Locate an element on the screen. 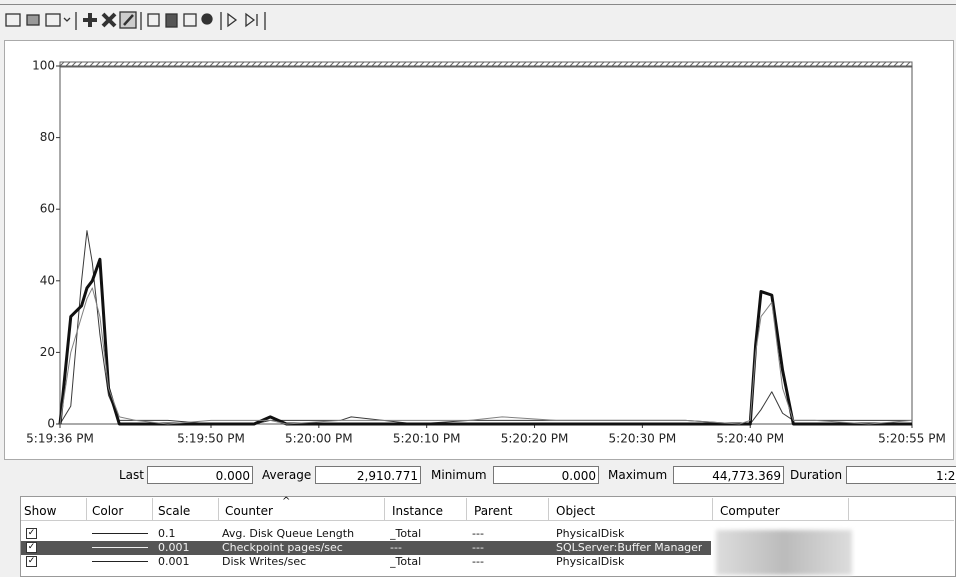  dropdown-arrow is located at coordinates (67, 19).